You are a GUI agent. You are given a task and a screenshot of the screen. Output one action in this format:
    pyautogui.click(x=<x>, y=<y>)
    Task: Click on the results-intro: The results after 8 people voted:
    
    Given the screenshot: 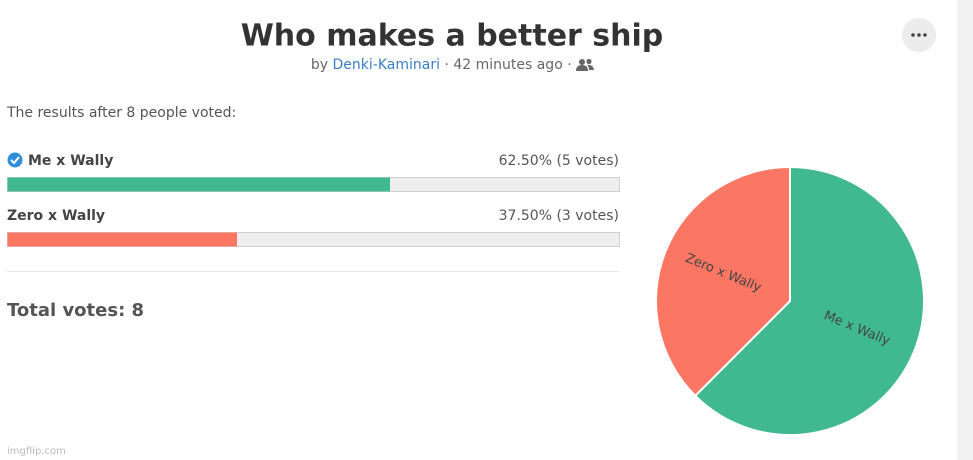 What is the action you would take?
    pyautogui.click(x=121, y=113)
    